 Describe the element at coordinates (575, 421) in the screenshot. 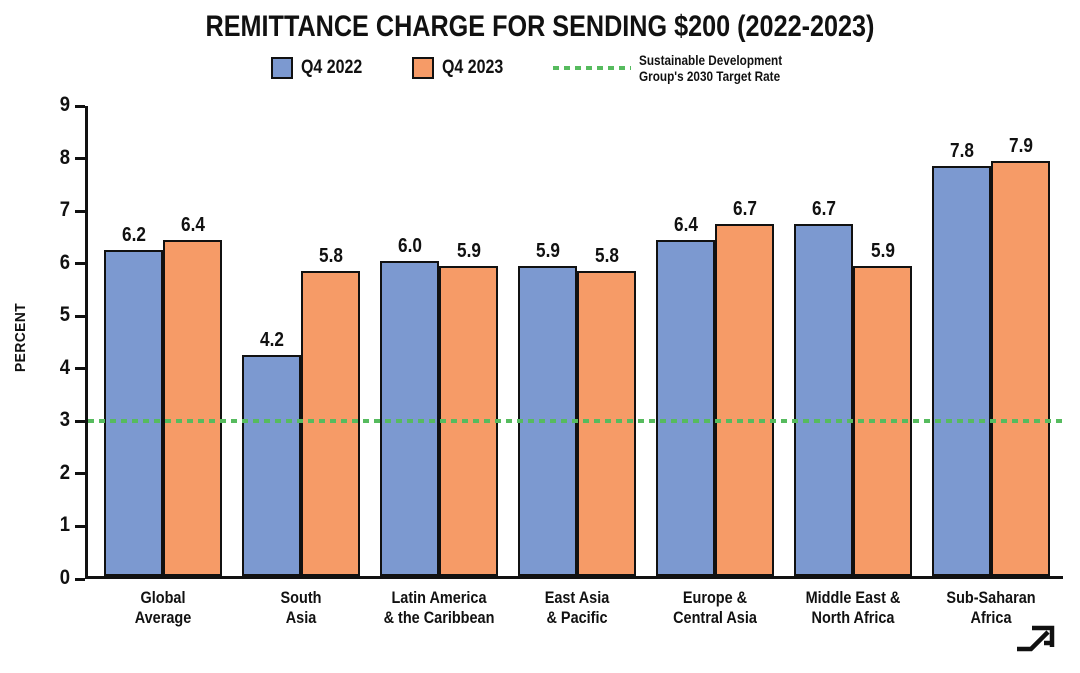

I see `target-rate-line` at that location.